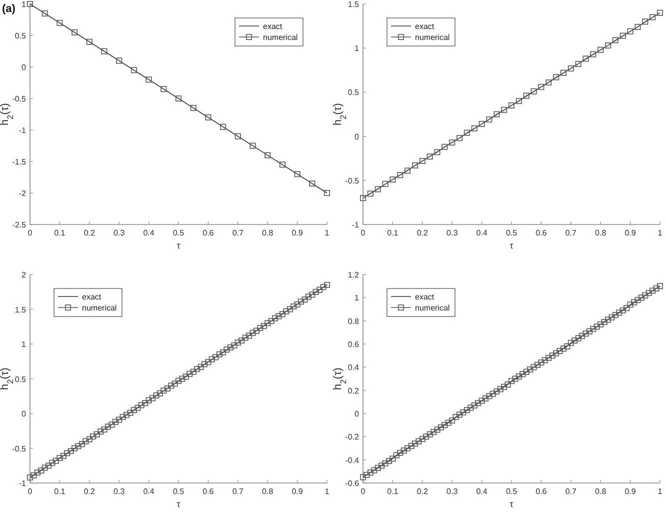 This screenshot has width=666, height=517. What do you see at coordinates (9, 9) in the screenshot?
I see `text: (a)` at bounding box center [9, 9].